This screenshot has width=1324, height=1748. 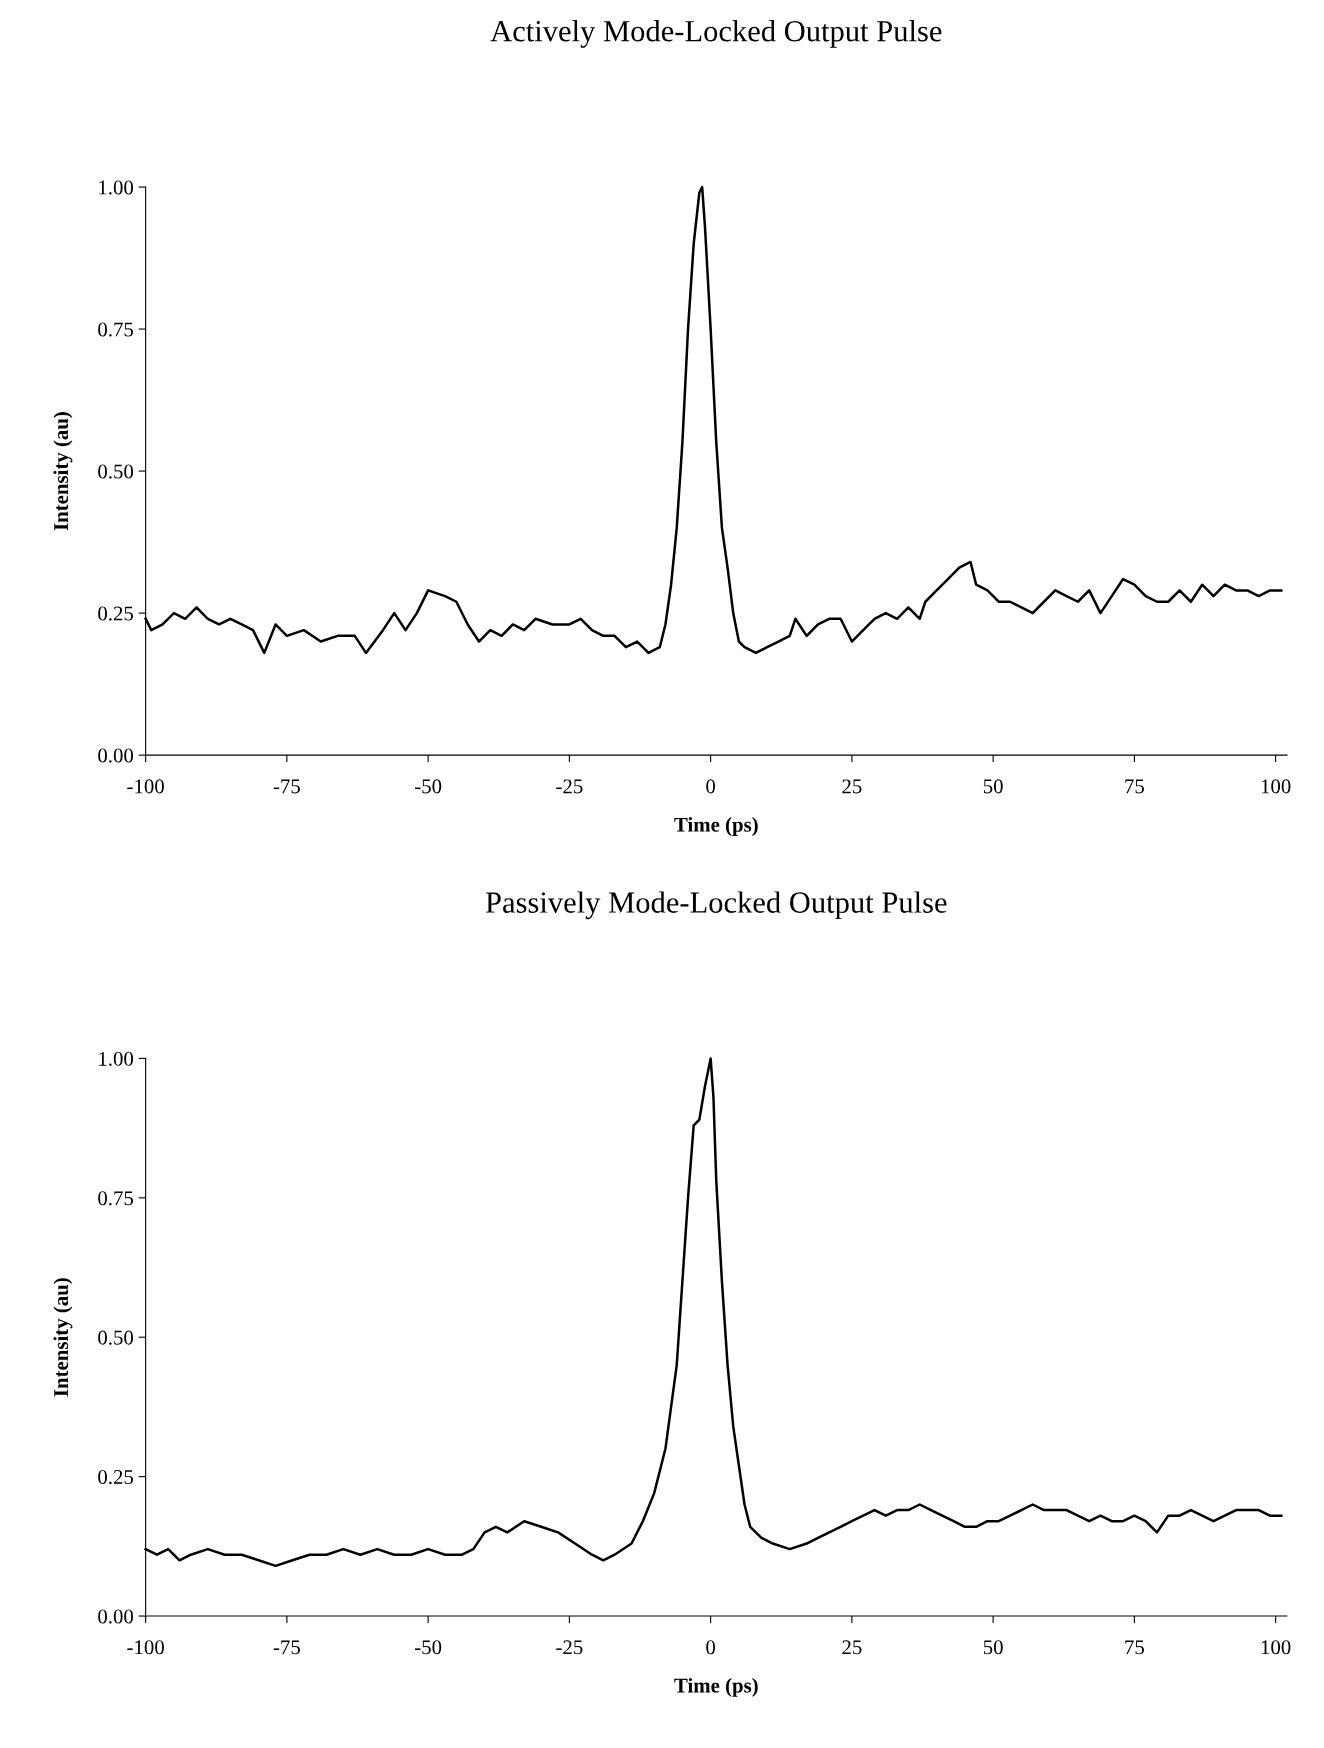 What do you see at coordinates (716, 905) in the screenshot?
I see `chart-title: Passively Mode-Locked Output Pulse` at bounding box center [716, 905].